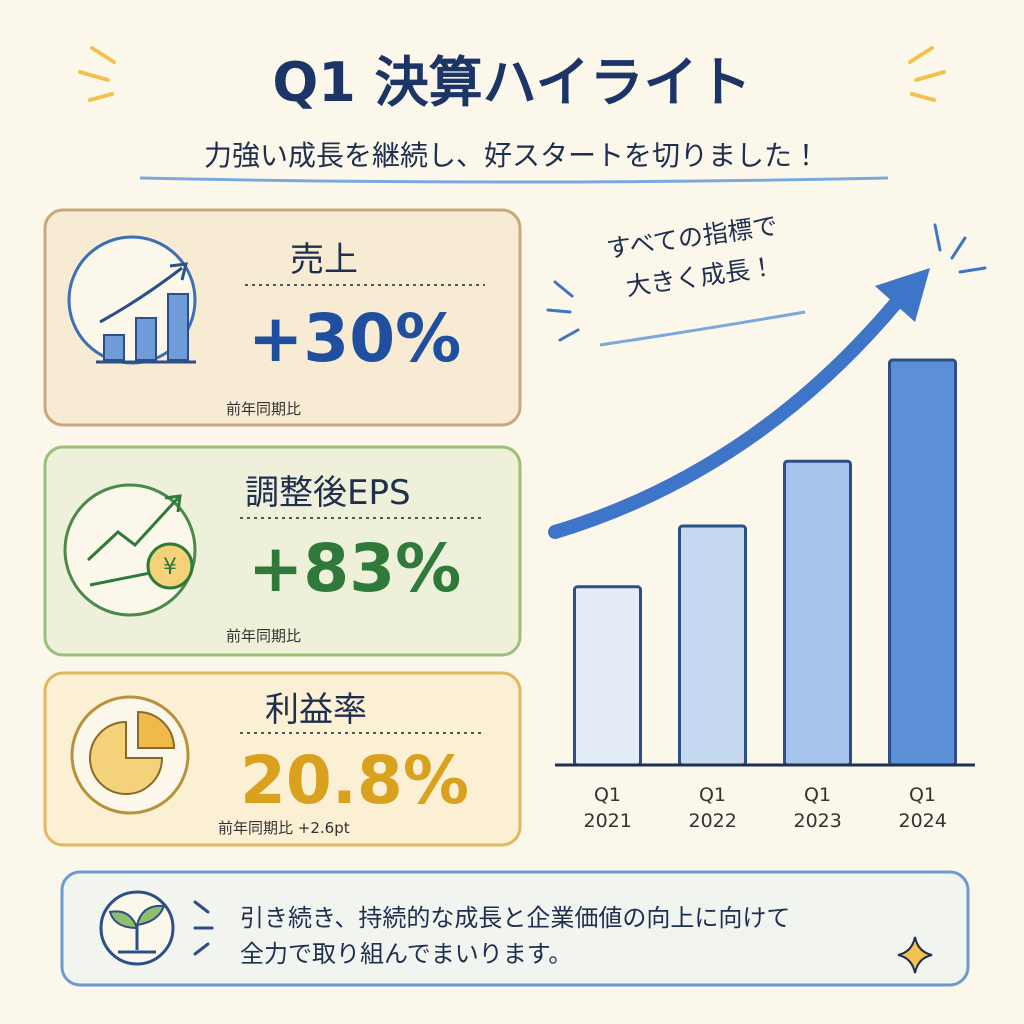 This screenshot has width=1024, height=1024. I want to click on growth-arrow, so click(766, 381).